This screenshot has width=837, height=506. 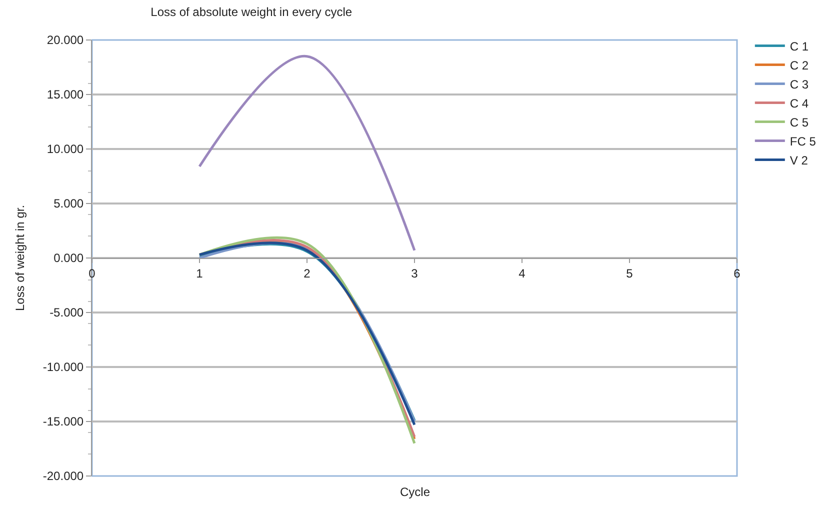 What do you see at coordinates (92, 273) in the screenshot?
I see `x-tick-label: 0` at bounding box center [92, 273].